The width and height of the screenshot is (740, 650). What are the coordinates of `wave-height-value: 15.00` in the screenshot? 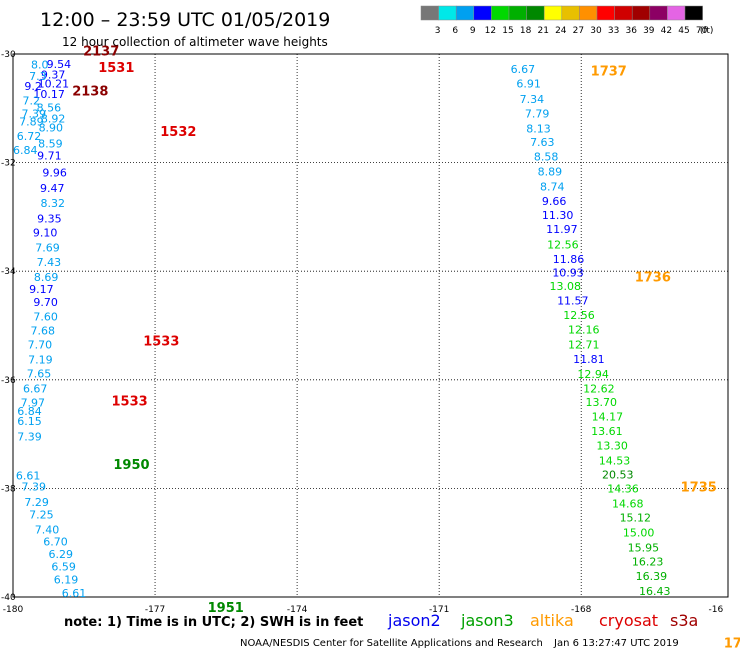 It's located at (639, 533).